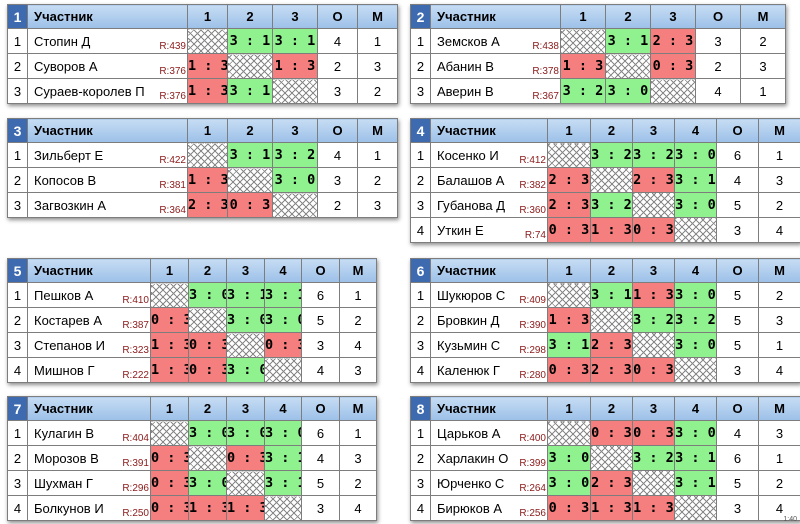  I want to click on player-name: Абанин В, so click(465, 66).